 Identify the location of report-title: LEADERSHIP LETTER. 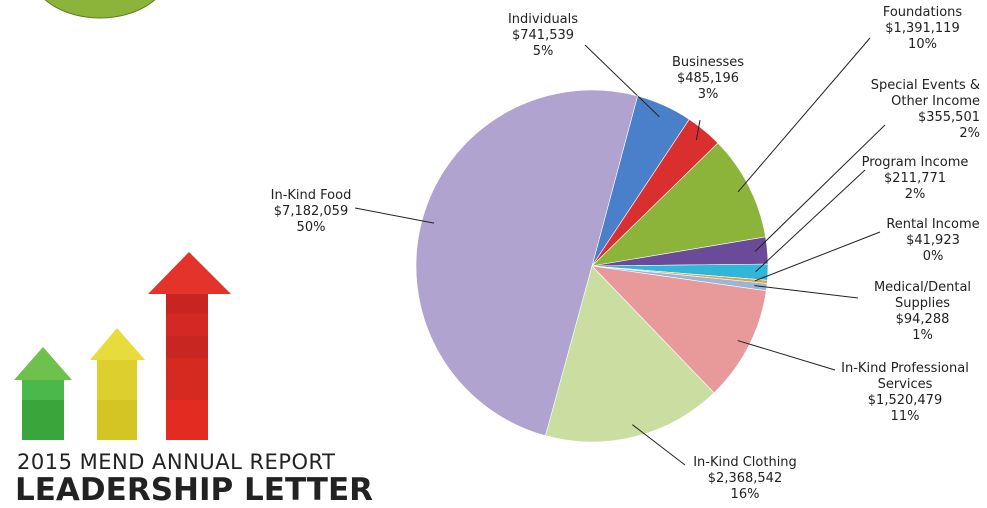
(194, 490).